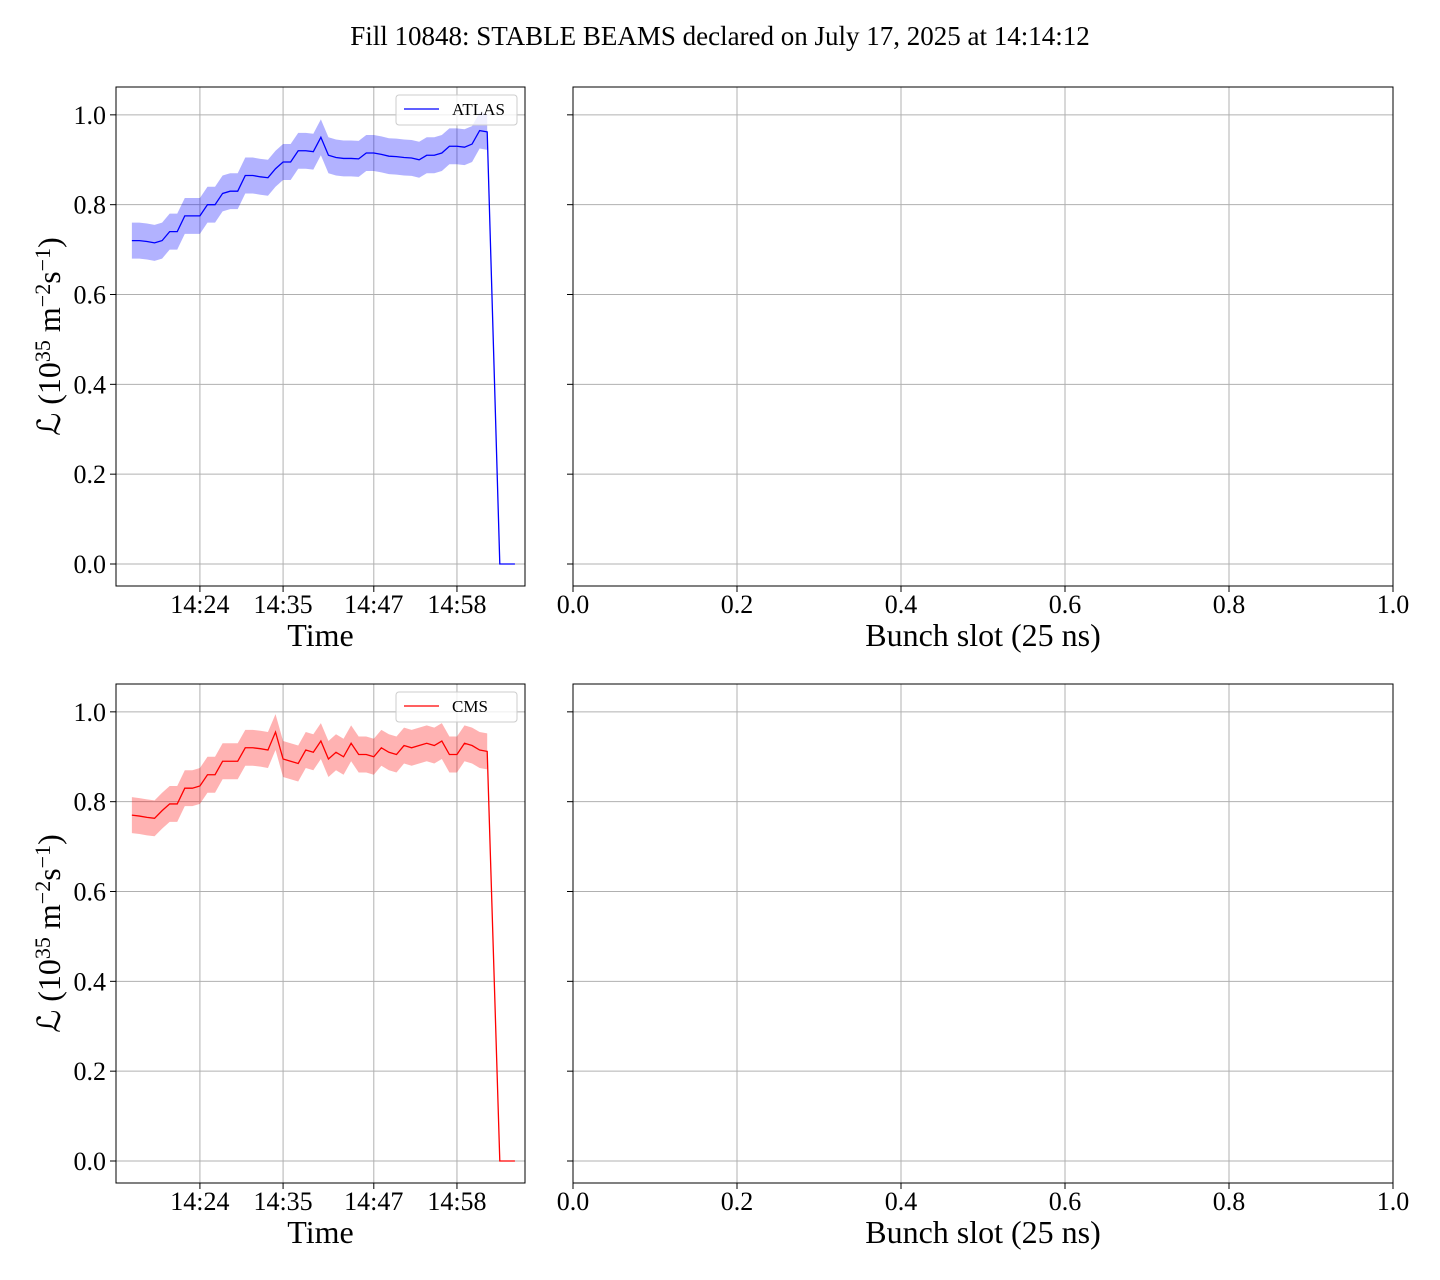 The height and width of the screenshot is (1280, 1440). Describe the element at coordinates (470, 706) in the screenshot. I see `legend-label: CMS` at that location.